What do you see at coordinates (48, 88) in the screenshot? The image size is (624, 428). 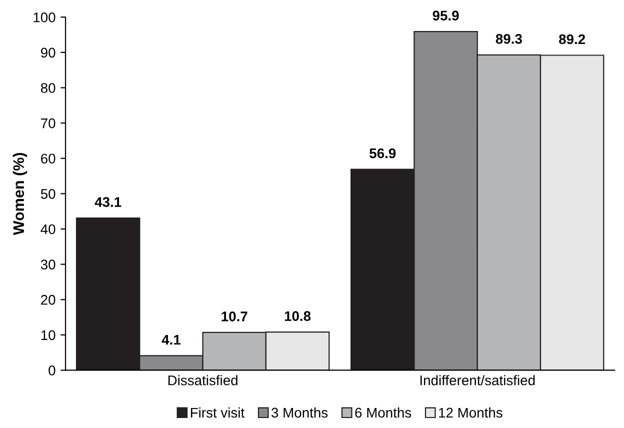 I see `y-tick-label: 80` at bounding box center [48, 88].